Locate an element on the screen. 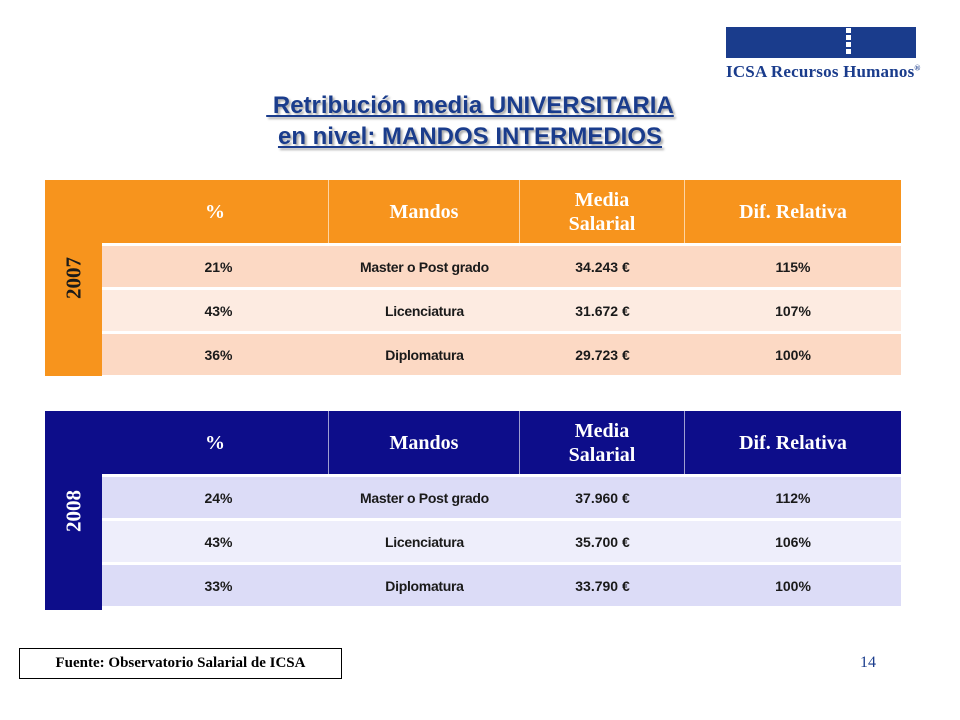 The image size is (960, 720). icsa-logo: ICSA Recursos Humanos® is located at coordinates (823, 55).